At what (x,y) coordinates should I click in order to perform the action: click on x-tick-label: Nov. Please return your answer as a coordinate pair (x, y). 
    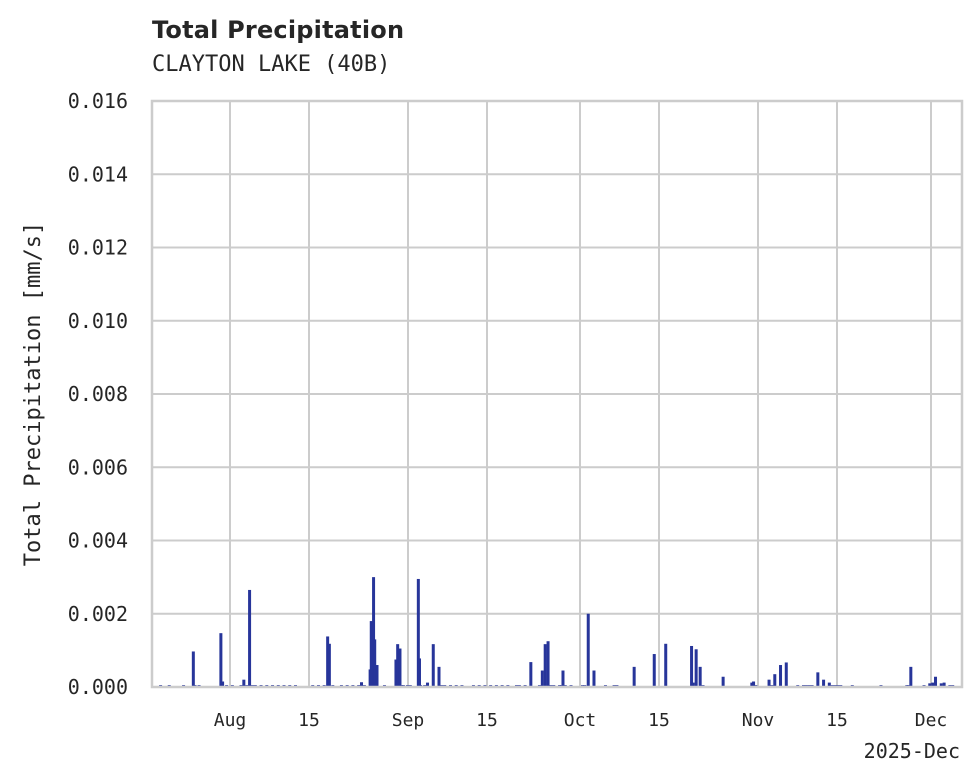
    Looking at the image, I should click on (758, 720).